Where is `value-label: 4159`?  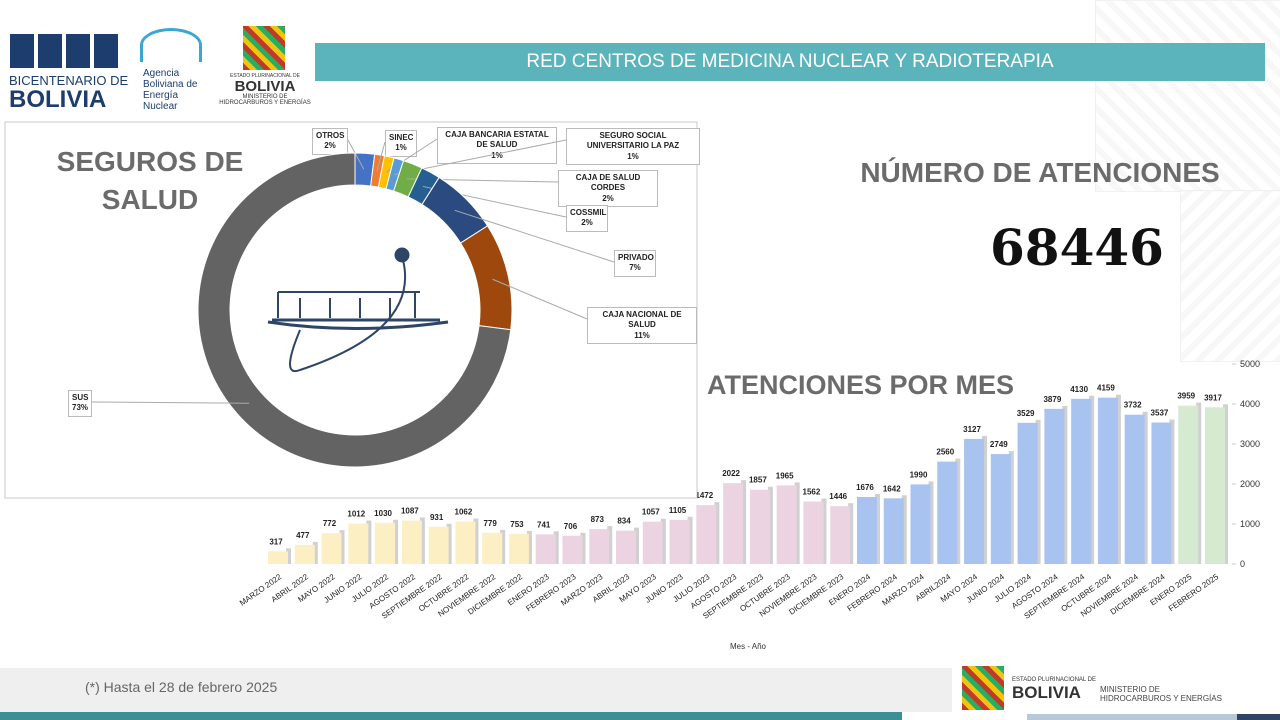 value-label: 4159 is located at coordinates (1106, 388).